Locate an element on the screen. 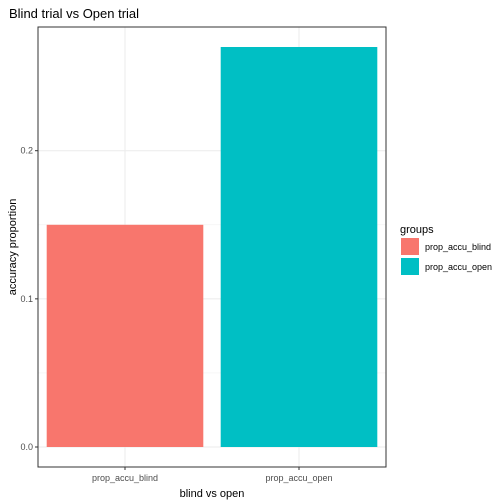  legend-title: groups is located at coordinates (417, 230).